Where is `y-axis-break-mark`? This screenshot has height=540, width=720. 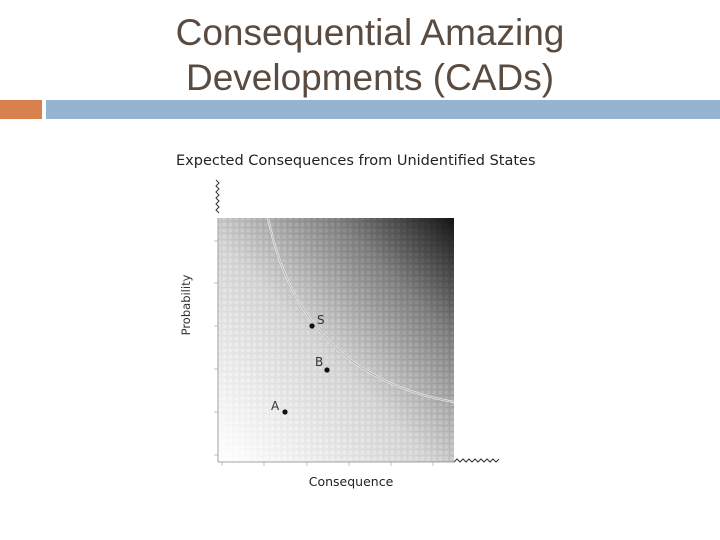
y-axis-break-mark is located at coordinates (217, 196).